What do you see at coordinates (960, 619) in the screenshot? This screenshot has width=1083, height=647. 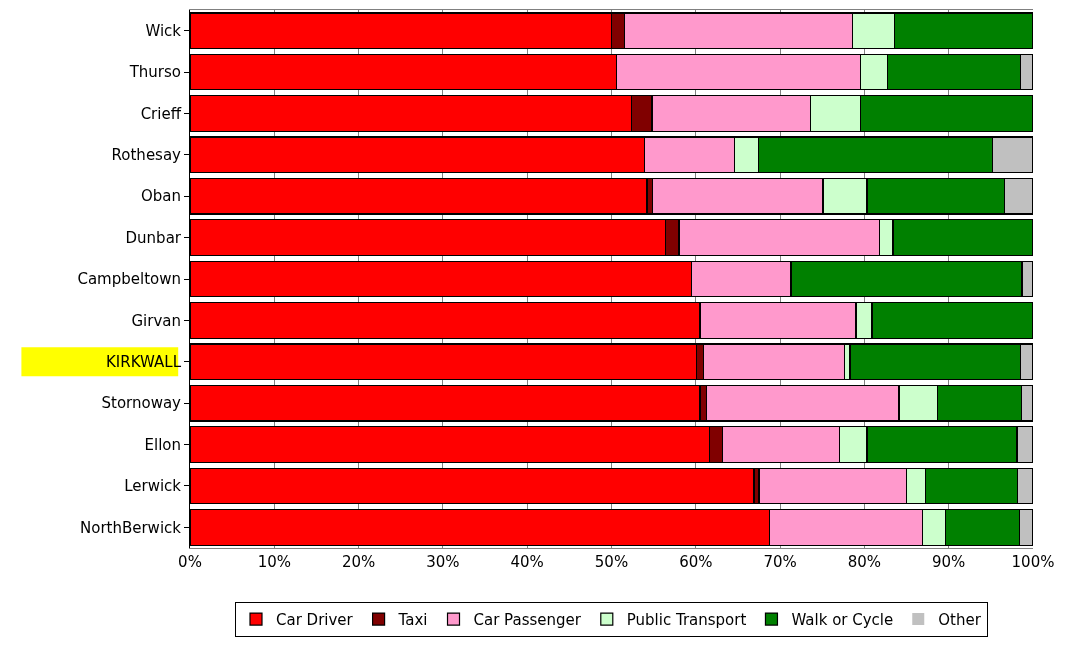 I see `legend-label: Other` at bounding box center [960, 619].